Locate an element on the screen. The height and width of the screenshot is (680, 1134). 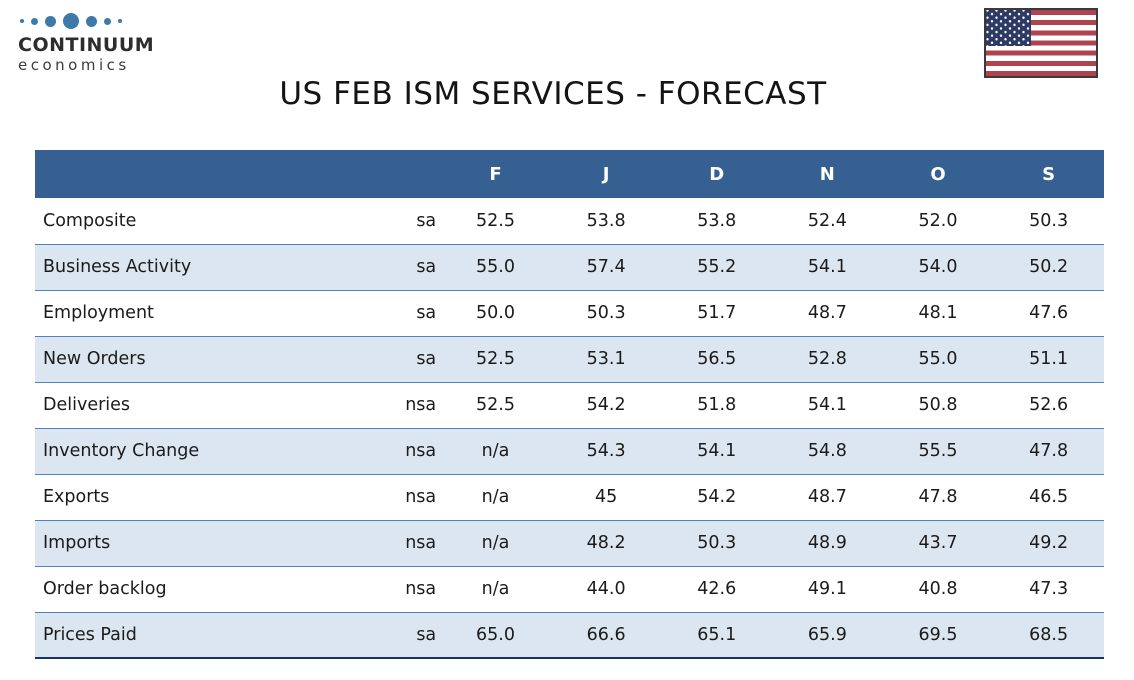
cell-value: 49.1 is located at coordinates (827, 588).